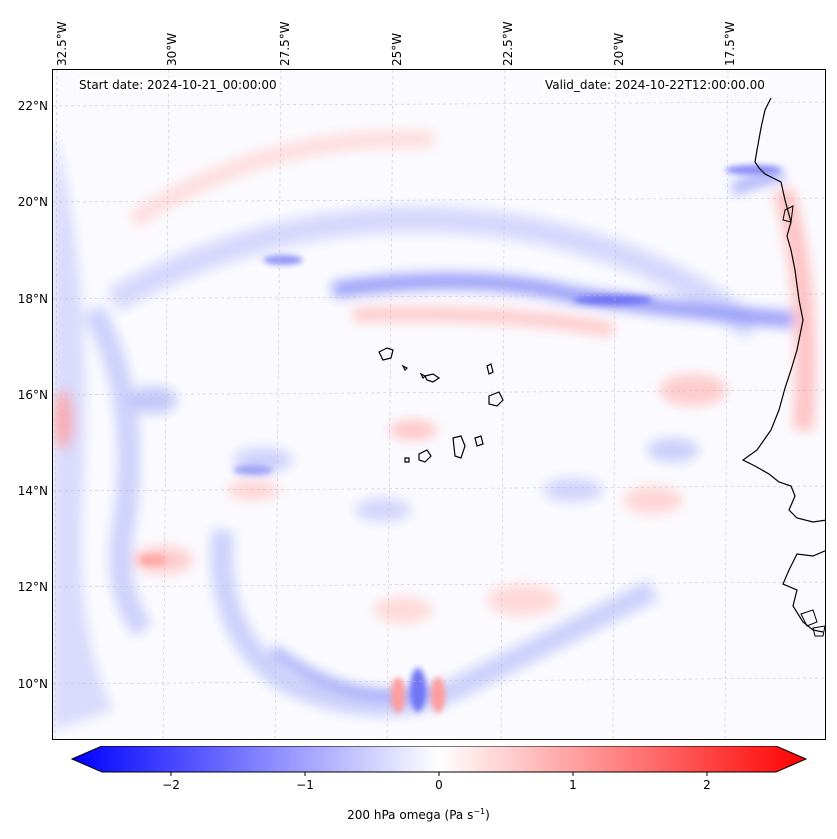  What do you see at coordinates (32, 491) in the screenshot?
I see `lat-label-14n: 14°N` at bounding box center [32, 491].